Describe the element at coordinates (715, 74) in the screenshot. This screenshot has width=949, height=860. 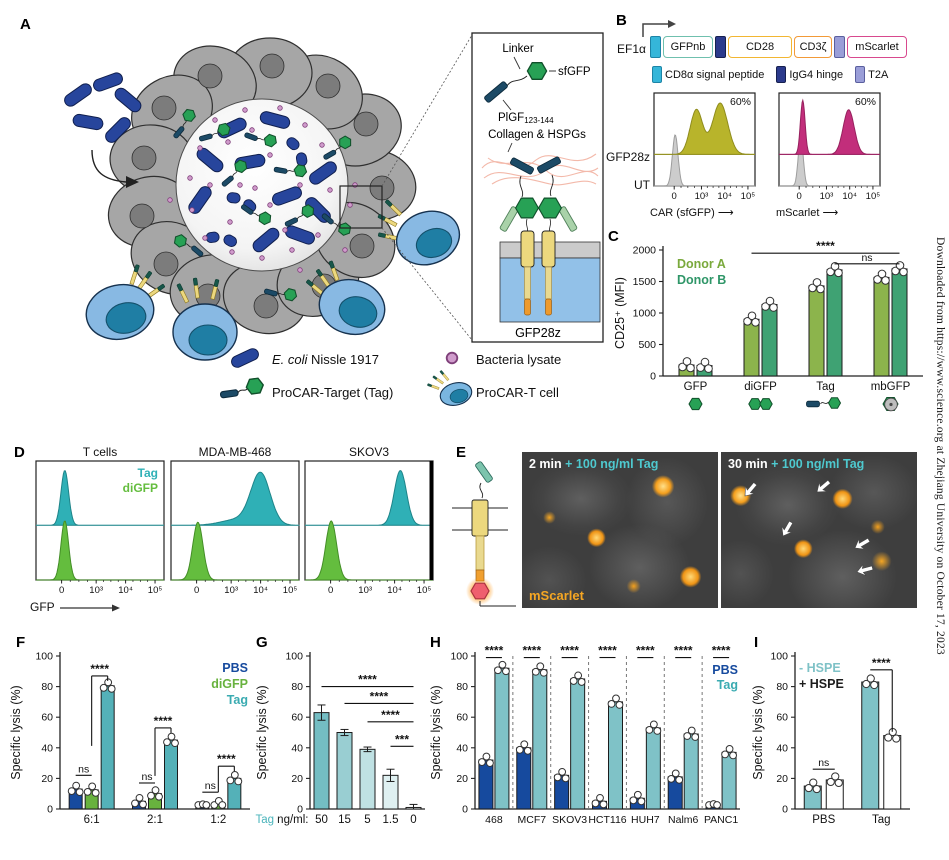
I see `cd8a-legend-label: CD8α signal peptide` at that location.